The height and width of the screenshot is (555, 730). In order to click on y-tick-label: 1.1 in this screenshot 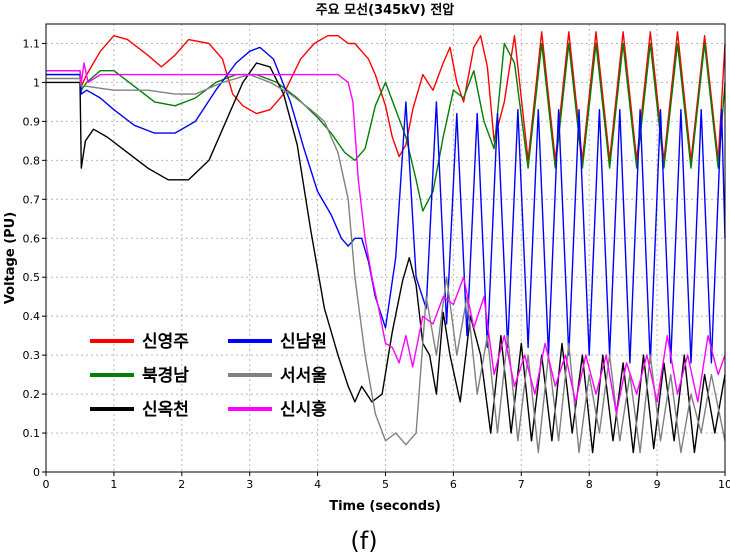, I will do `click(32, 43)`.